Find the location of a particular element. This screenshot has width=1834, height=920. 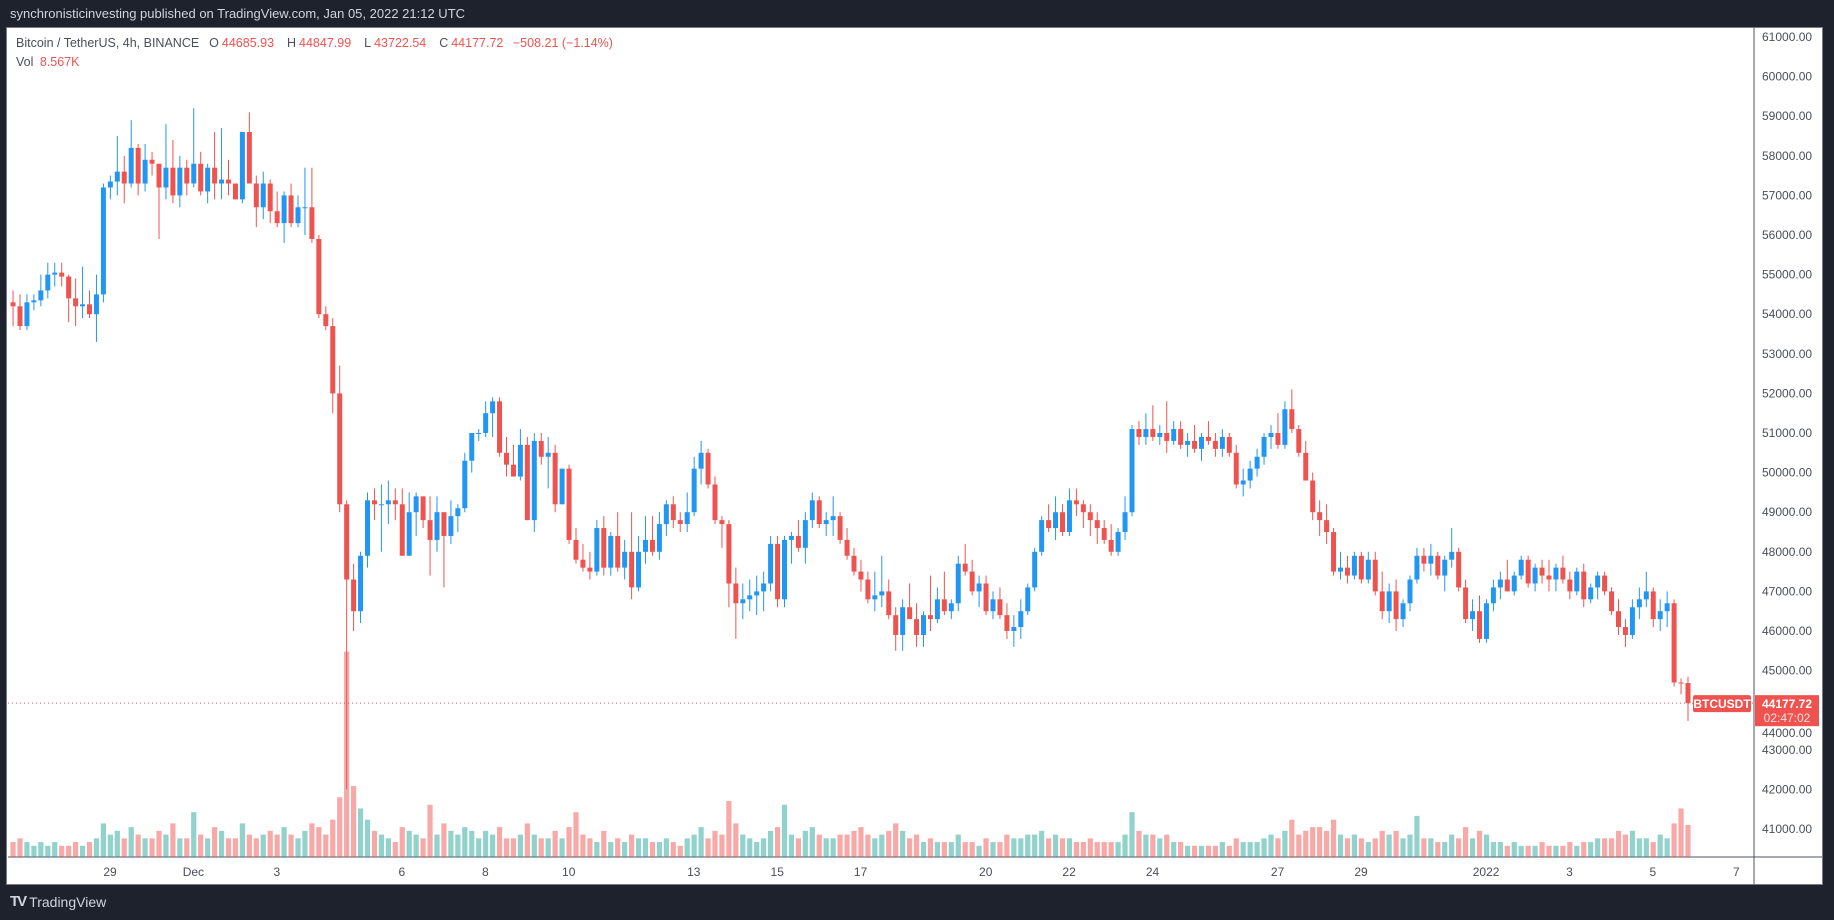

time-tick-label: 15 is located at coordinates (778, 872).